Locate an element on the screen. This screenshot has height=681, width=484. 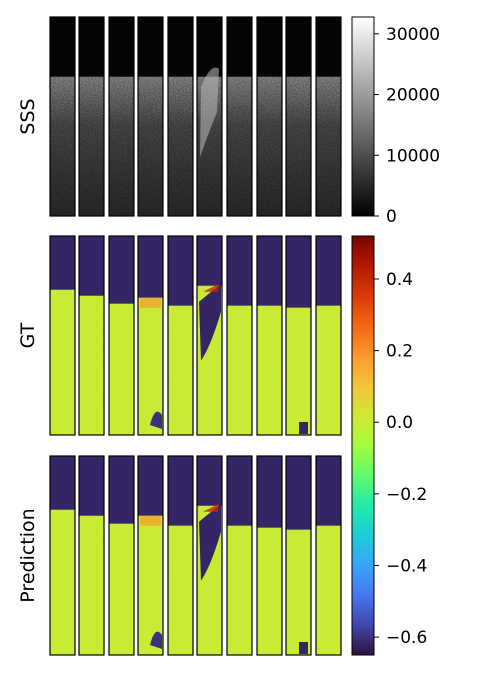
colorbar-tick-label: 30000 is located at coordinates (413, 35).